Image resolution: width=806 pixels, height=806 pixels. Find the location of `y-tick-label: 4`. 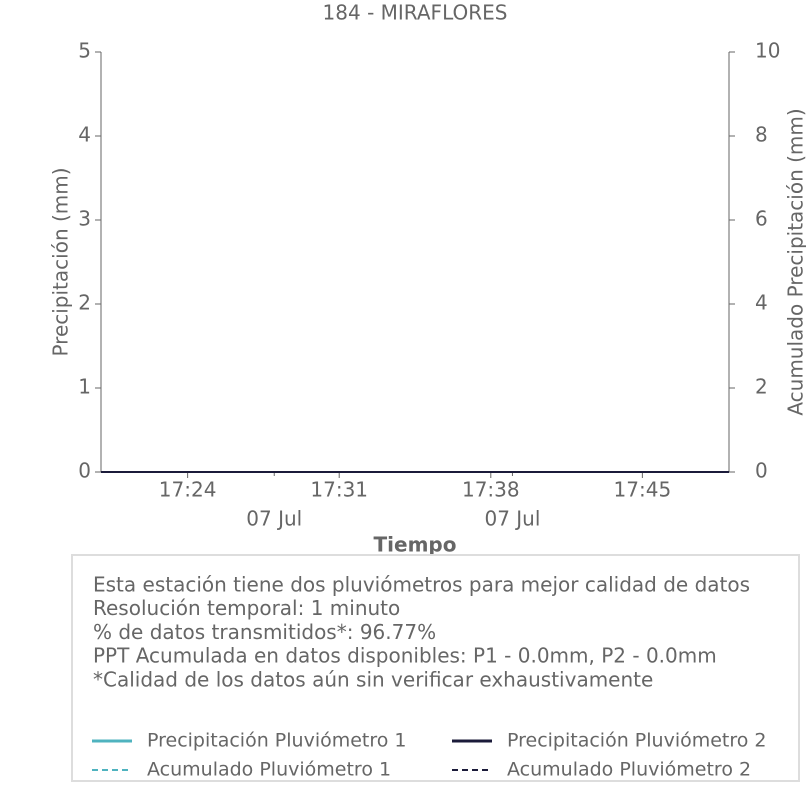

y-tick-label: 4 is located at coordinates (84, 135).